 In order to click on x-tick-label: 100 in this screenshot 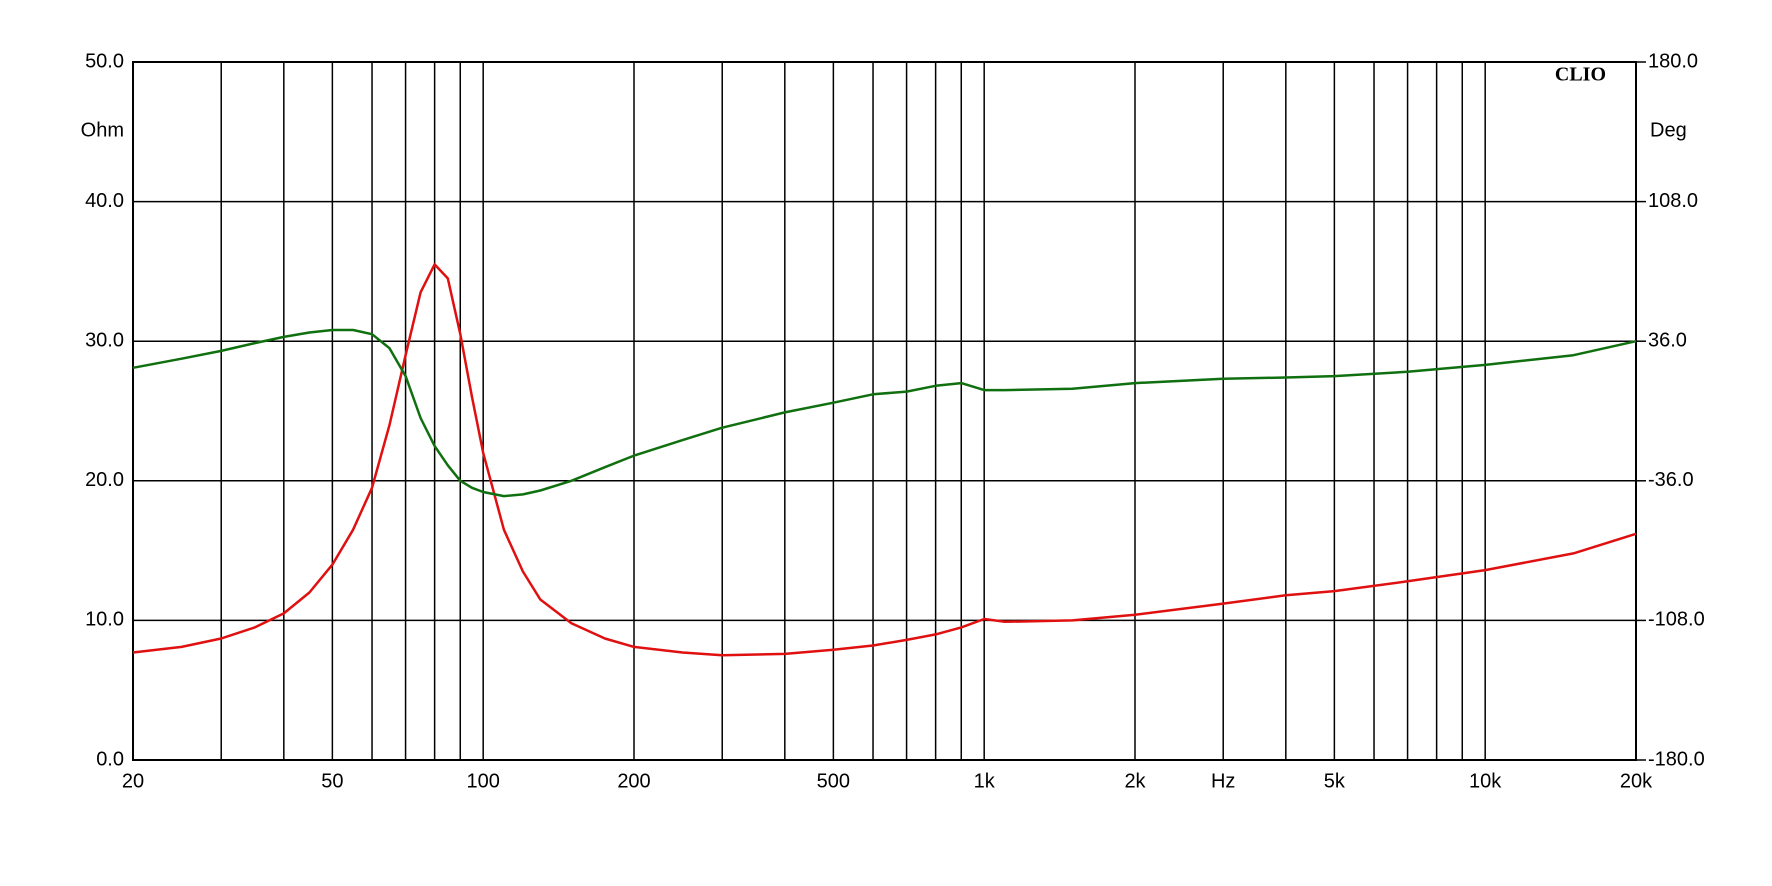, I will do `click(482, 781)`.